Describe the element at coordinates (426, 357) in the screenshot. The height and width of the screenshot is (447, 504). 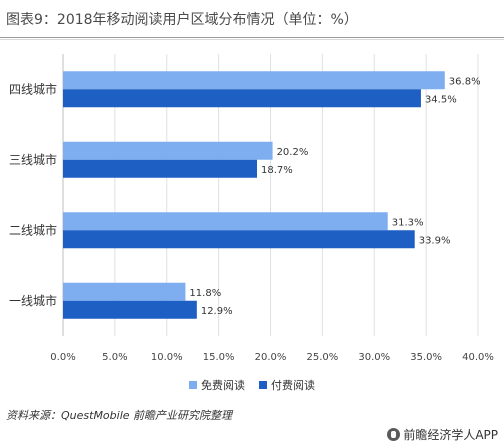
I see `x-tick-label: 35.0%` at that location.